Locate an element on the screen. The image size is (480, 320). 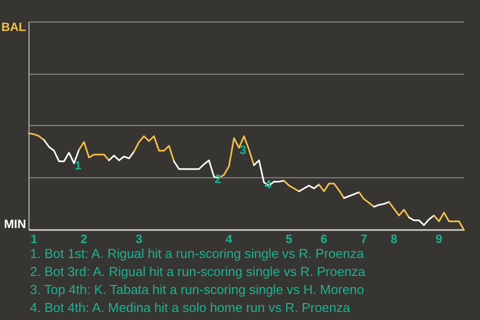
text: MIN is located at coordinates (15, 224).